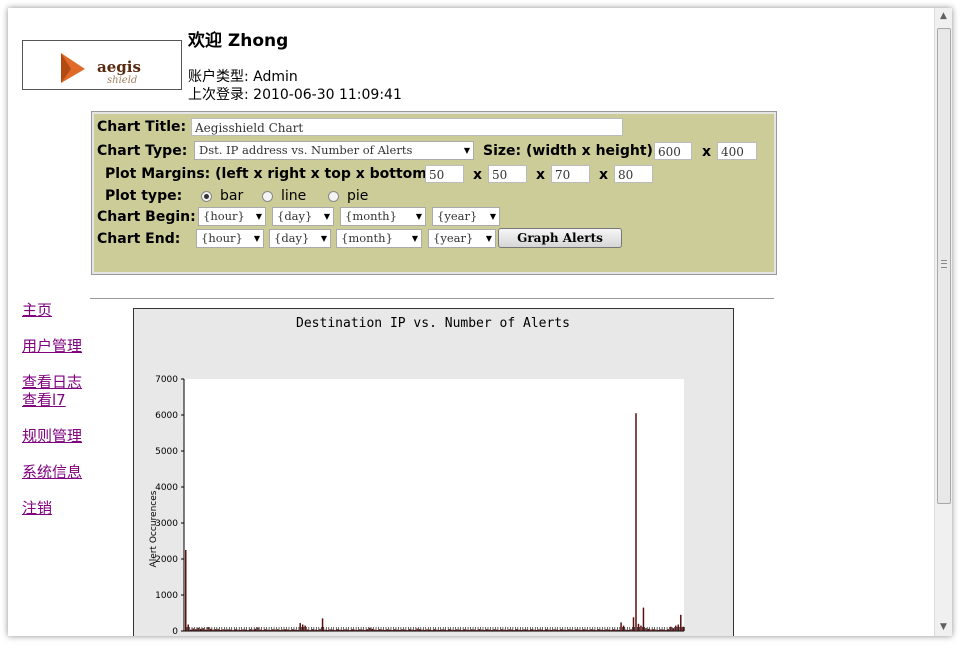 The image size is (968, 651). What do you see at coordinates (560, 238) in the screenshot?
I see `graph-alerts-button: Graph Alerts` at bounding box center [560, 238].